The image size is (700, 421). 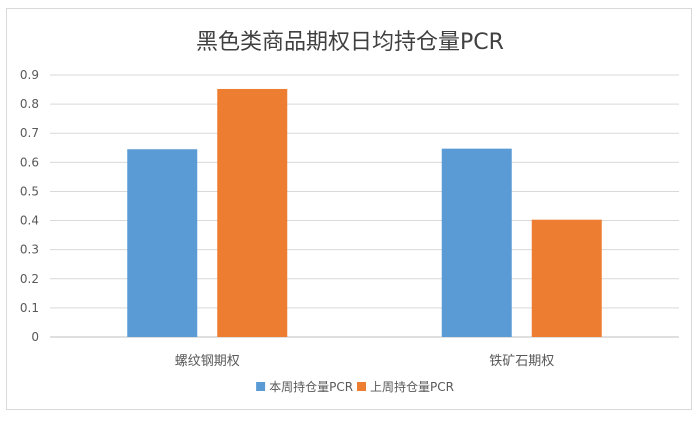 What do you see at coordinates (412, 386) in the screenshot?
I see `legend-label: 上周持仓量PCR` at bounding box center [412, 386].